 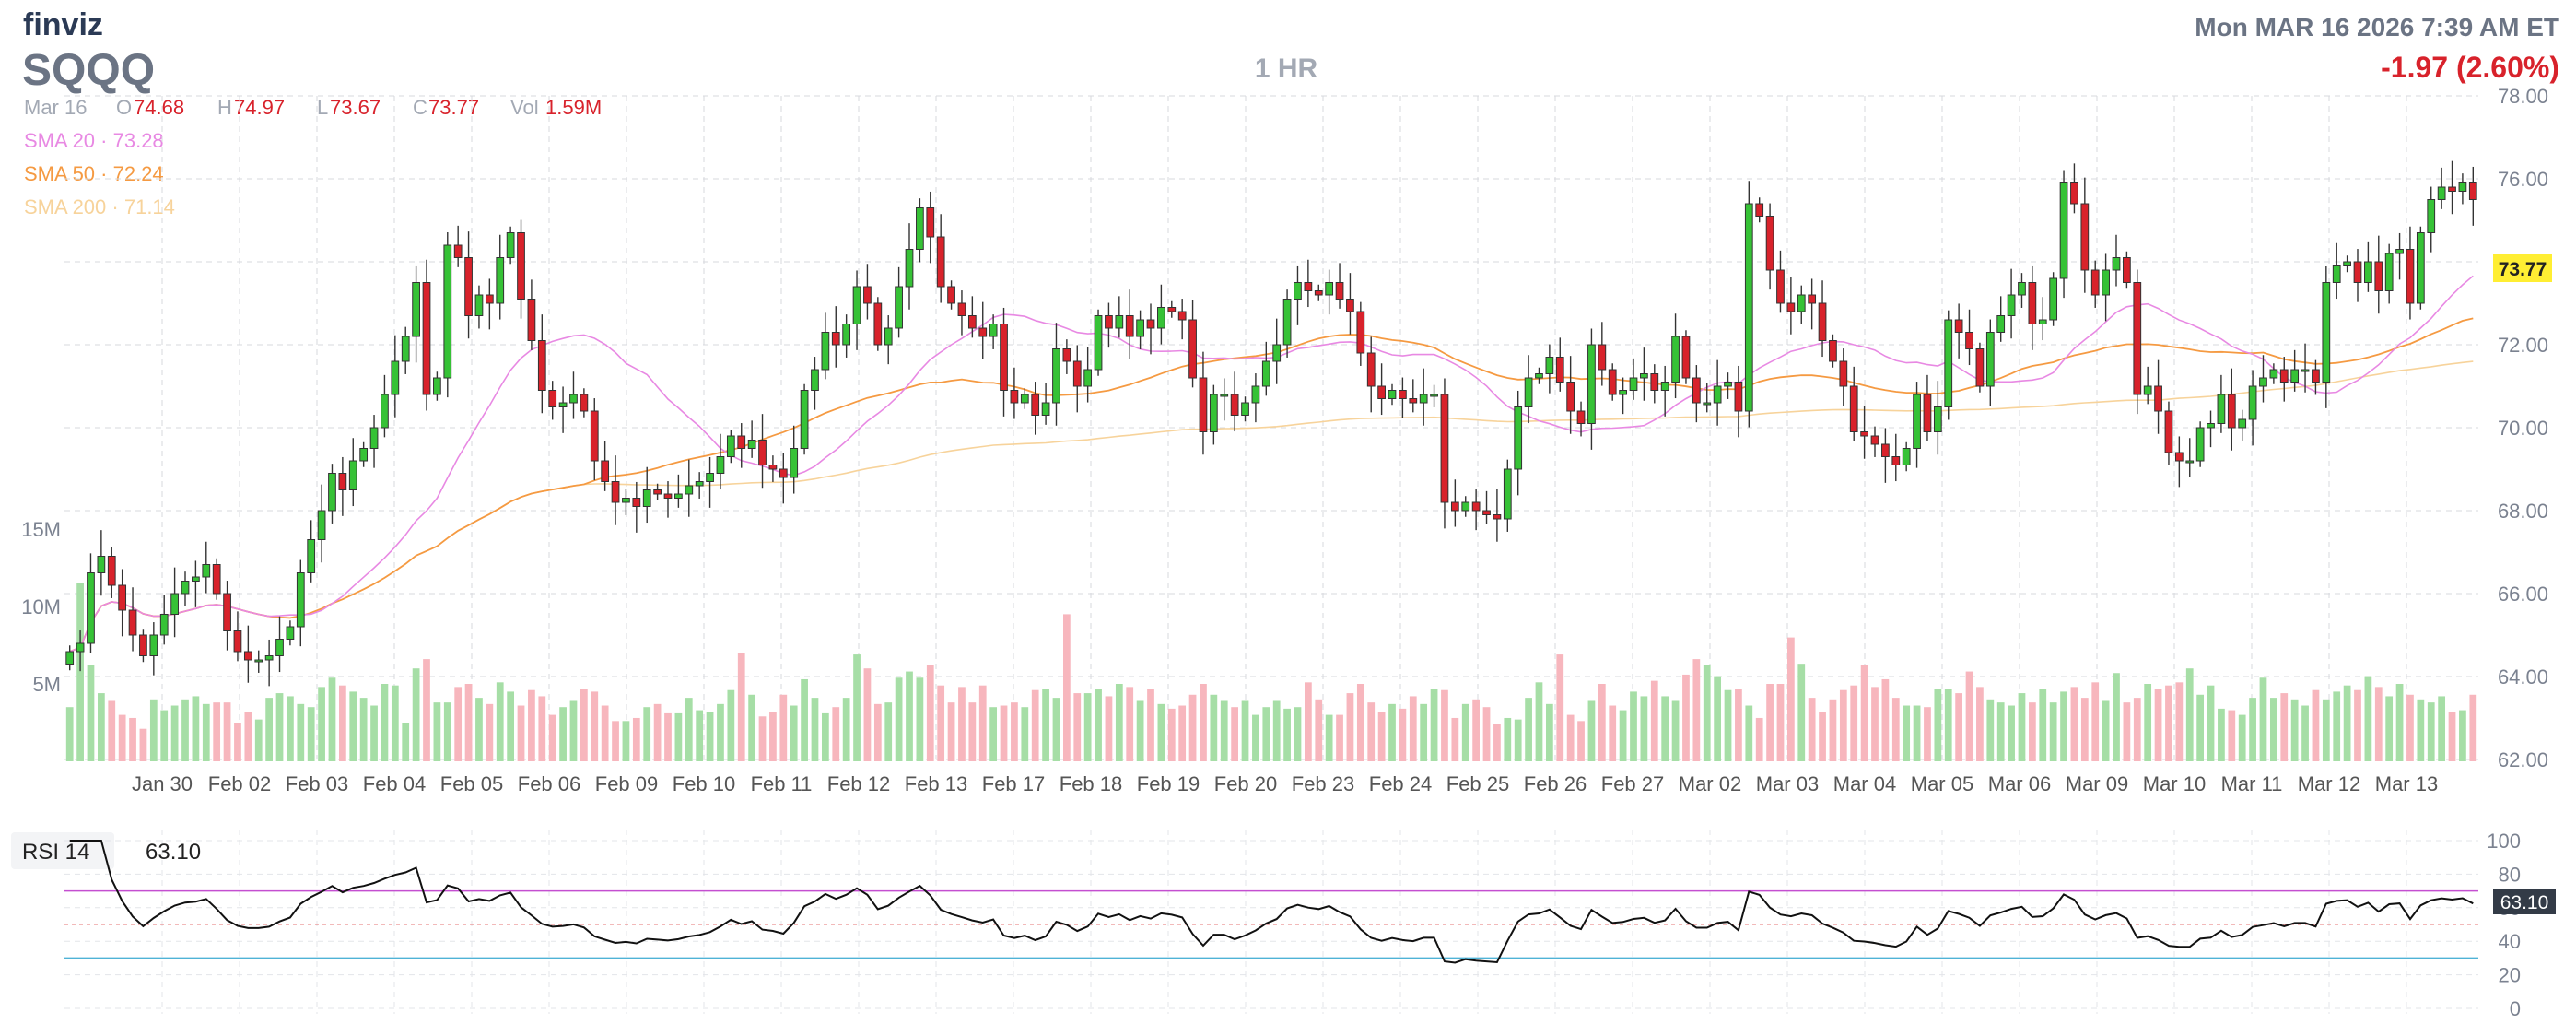 What do you see at coordinates (1478, 784) in the screenshot?
I see `date-tick-label: Feb 25` at bounding box center [1478, 784].